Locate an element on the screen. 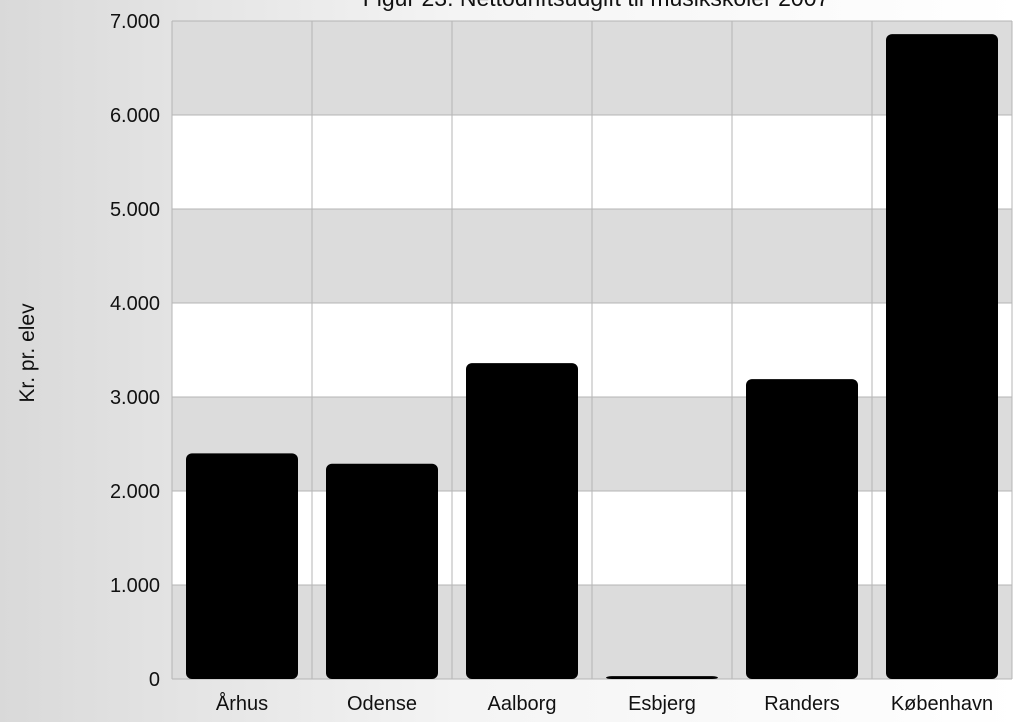  y-axis-label: Kr. pr. elev is located at coordinates (27, 353).